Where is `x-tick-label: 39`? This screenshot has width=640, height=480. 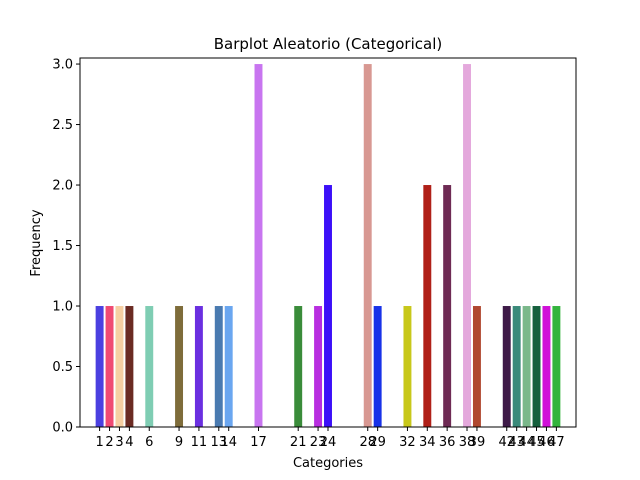
x-tick-label: 39 is located at coordinates (477, 442).